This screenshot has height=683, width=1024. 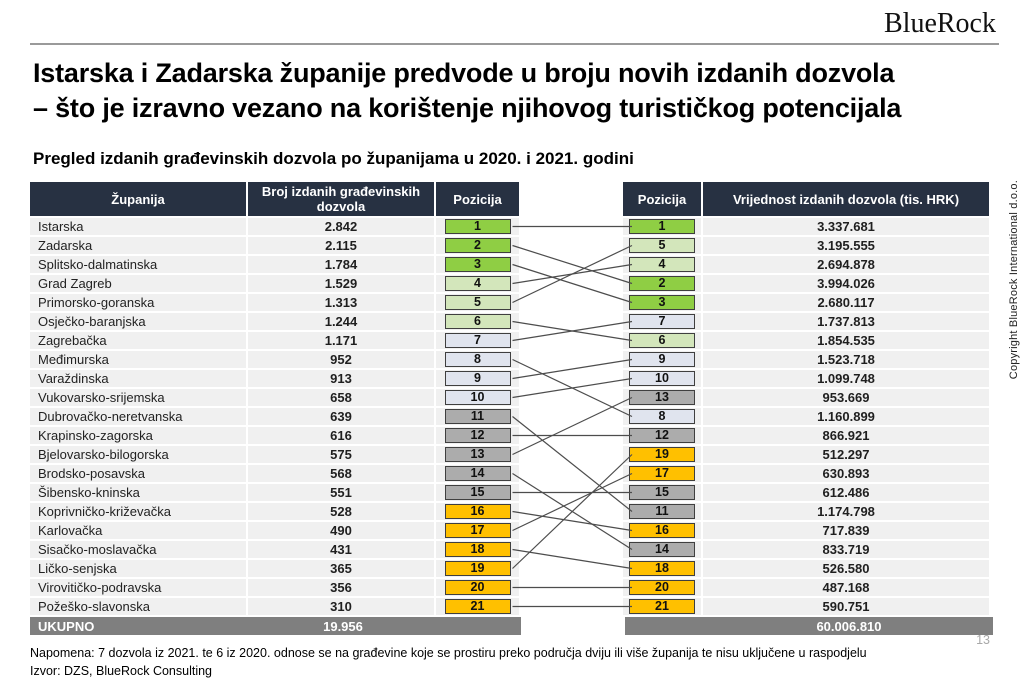 I want to click on position-right-cell: 12, so click(x=663, y=435).